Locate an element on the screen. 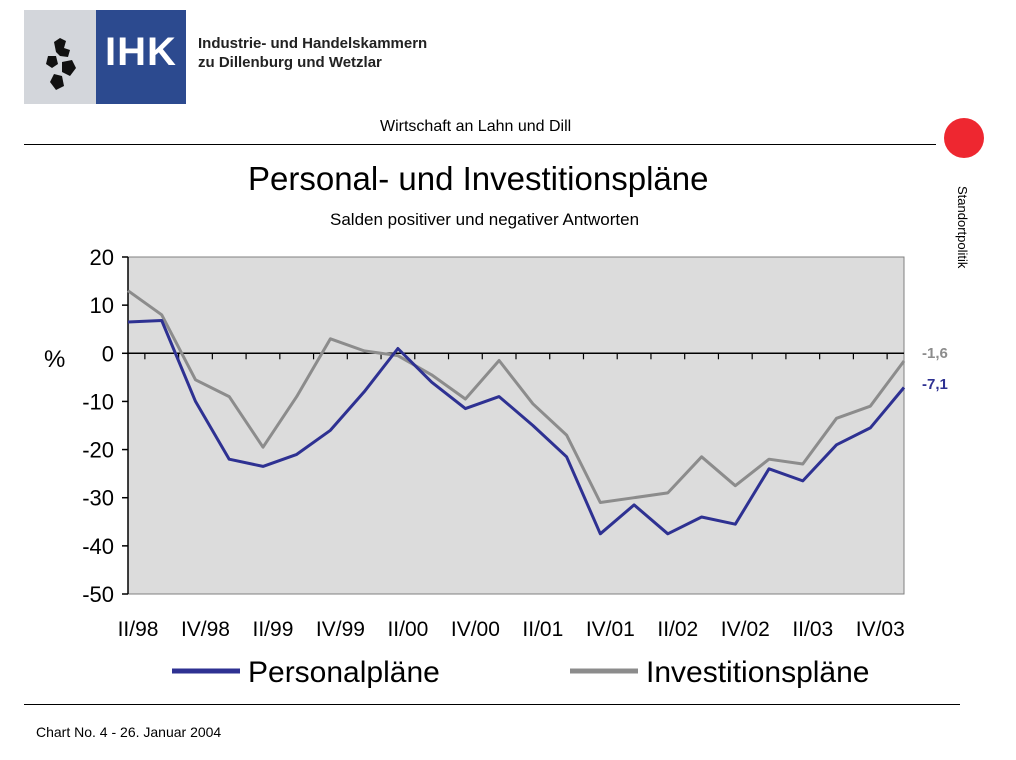 The height and width of the screenshot is (760, 1016). y-tick-label: -10 is located at coordinates (98, 401).